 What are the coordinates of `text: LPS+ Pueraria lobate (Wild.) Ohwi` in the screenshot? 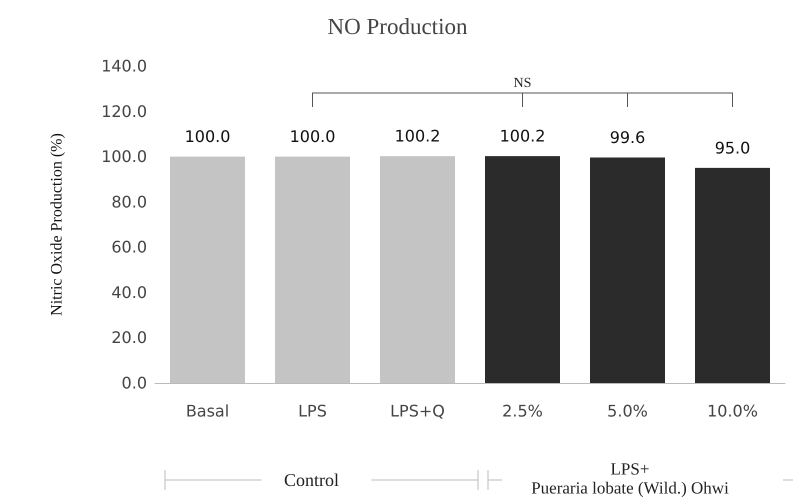 It's located at (630, 479).